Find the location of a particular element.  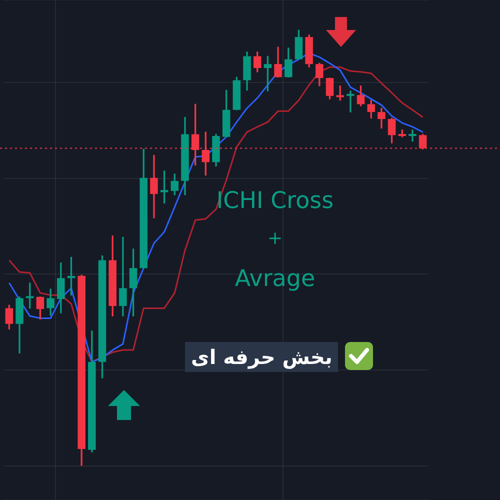

annotation: + is located at coordinates (275, 238).